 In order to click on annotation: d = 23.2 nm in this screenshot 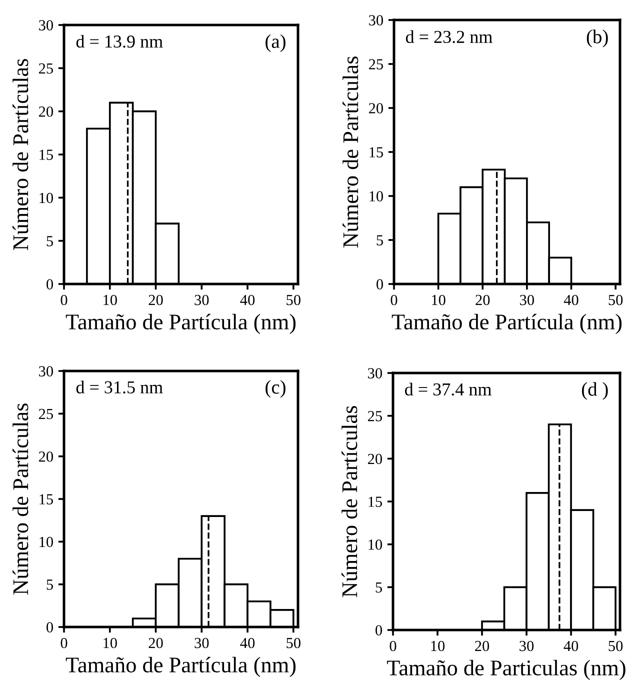, I will do `click(449, 37)`.